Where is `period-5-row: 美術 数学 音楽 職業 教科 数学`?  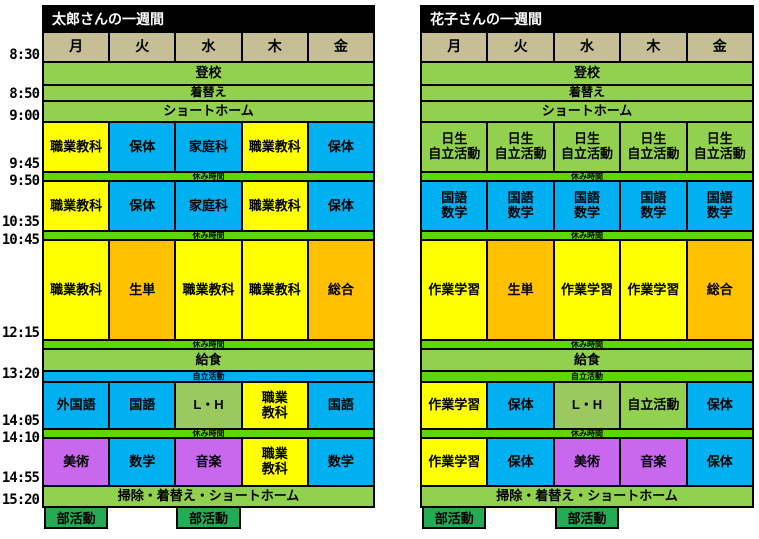 period-5-row: 美術 数学 音楽 職業 教科 数学 is located at coordinates (208, 462).